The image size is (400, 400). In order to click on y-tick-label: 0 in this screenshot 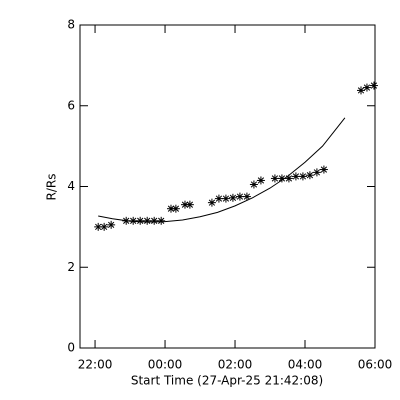, I will do `click(71, 348)`.